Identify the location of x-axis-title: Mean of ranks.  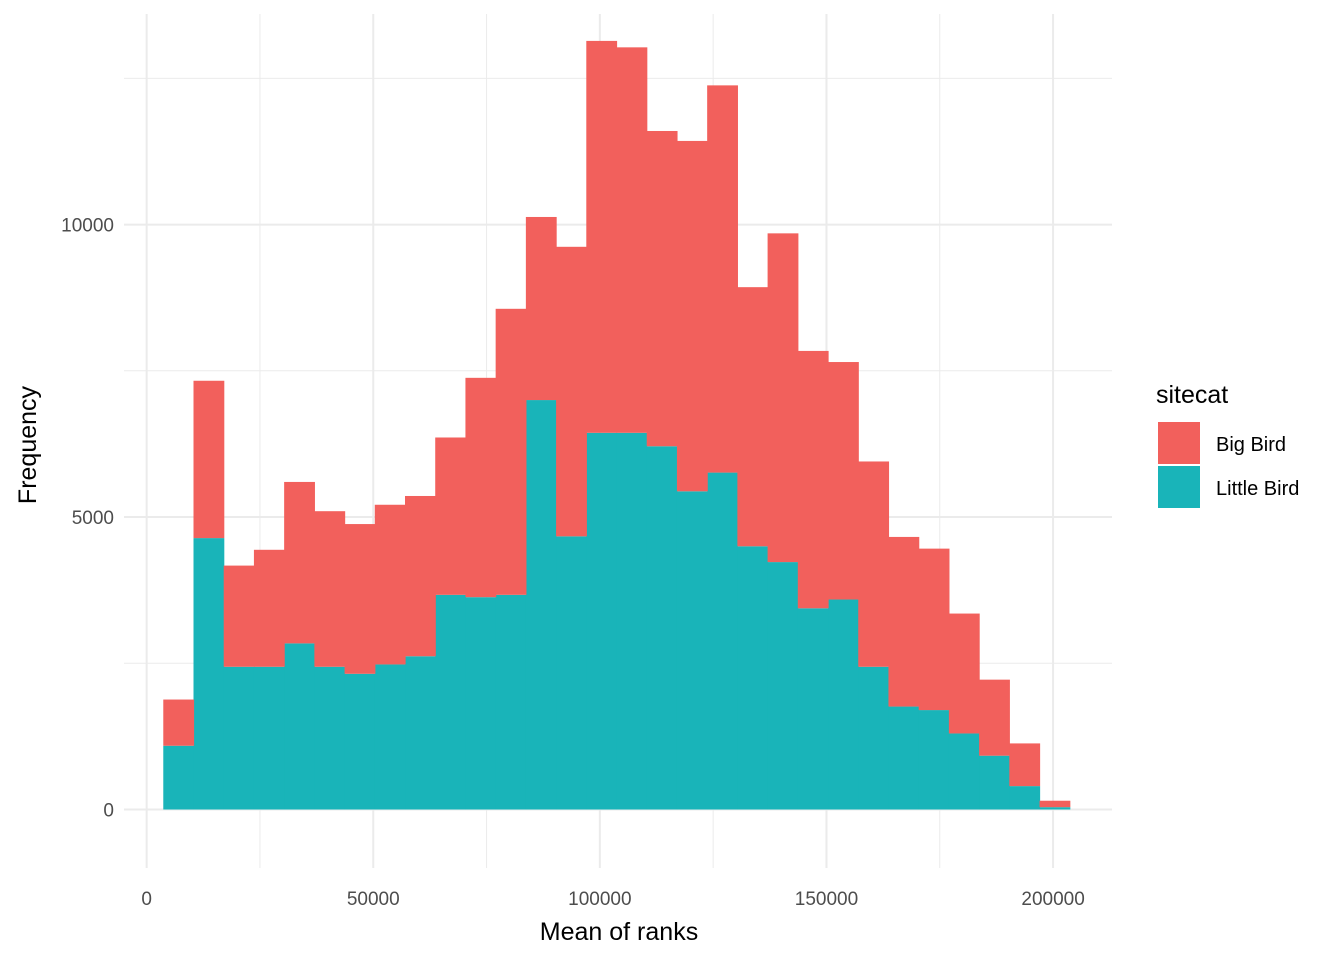
(619, 932).